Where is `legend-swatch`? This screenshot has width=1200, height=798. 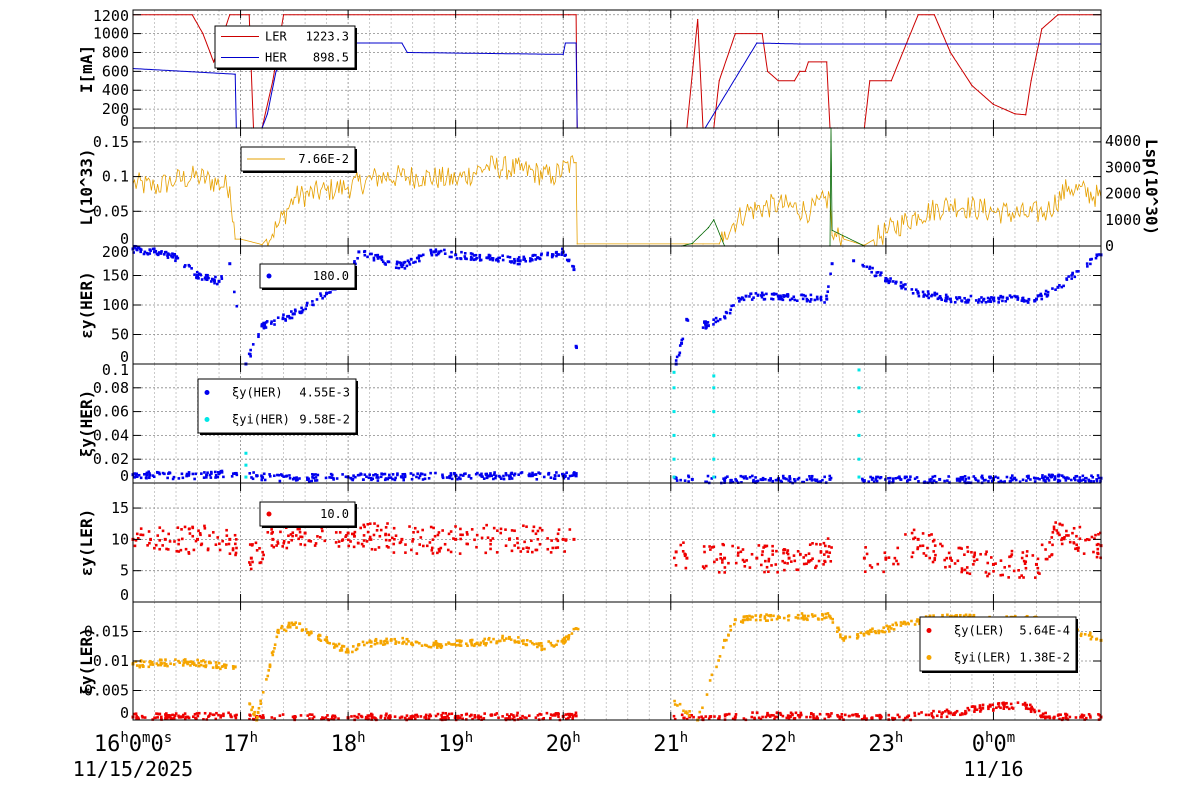
legend-swatch is located at coordinates (269, 276).